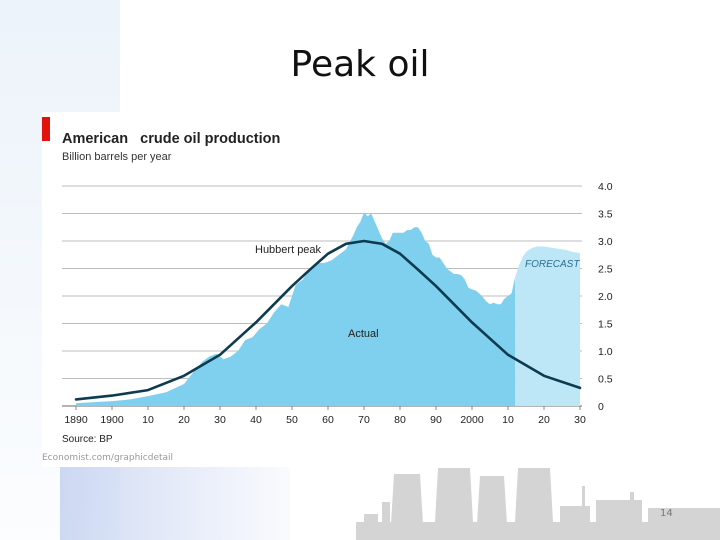 This screenshot has width=720, height=540. Describe the element at coordinates (436, 420) in the screenshot. I see `x-tick-label: 90` at that location.